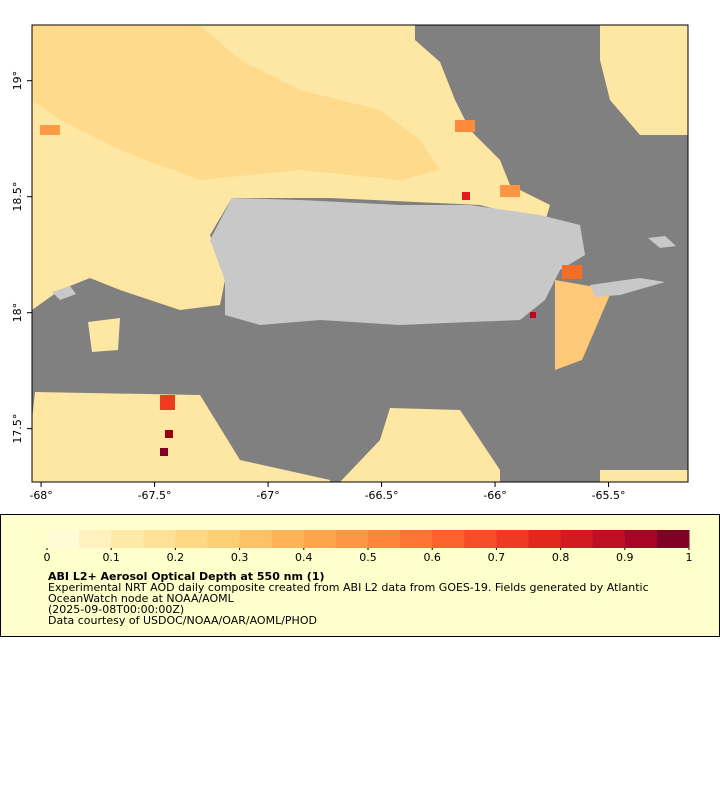 The height and width of the screenshot is (800, 720). I want to click on puerto-rico, so click(397, 261).